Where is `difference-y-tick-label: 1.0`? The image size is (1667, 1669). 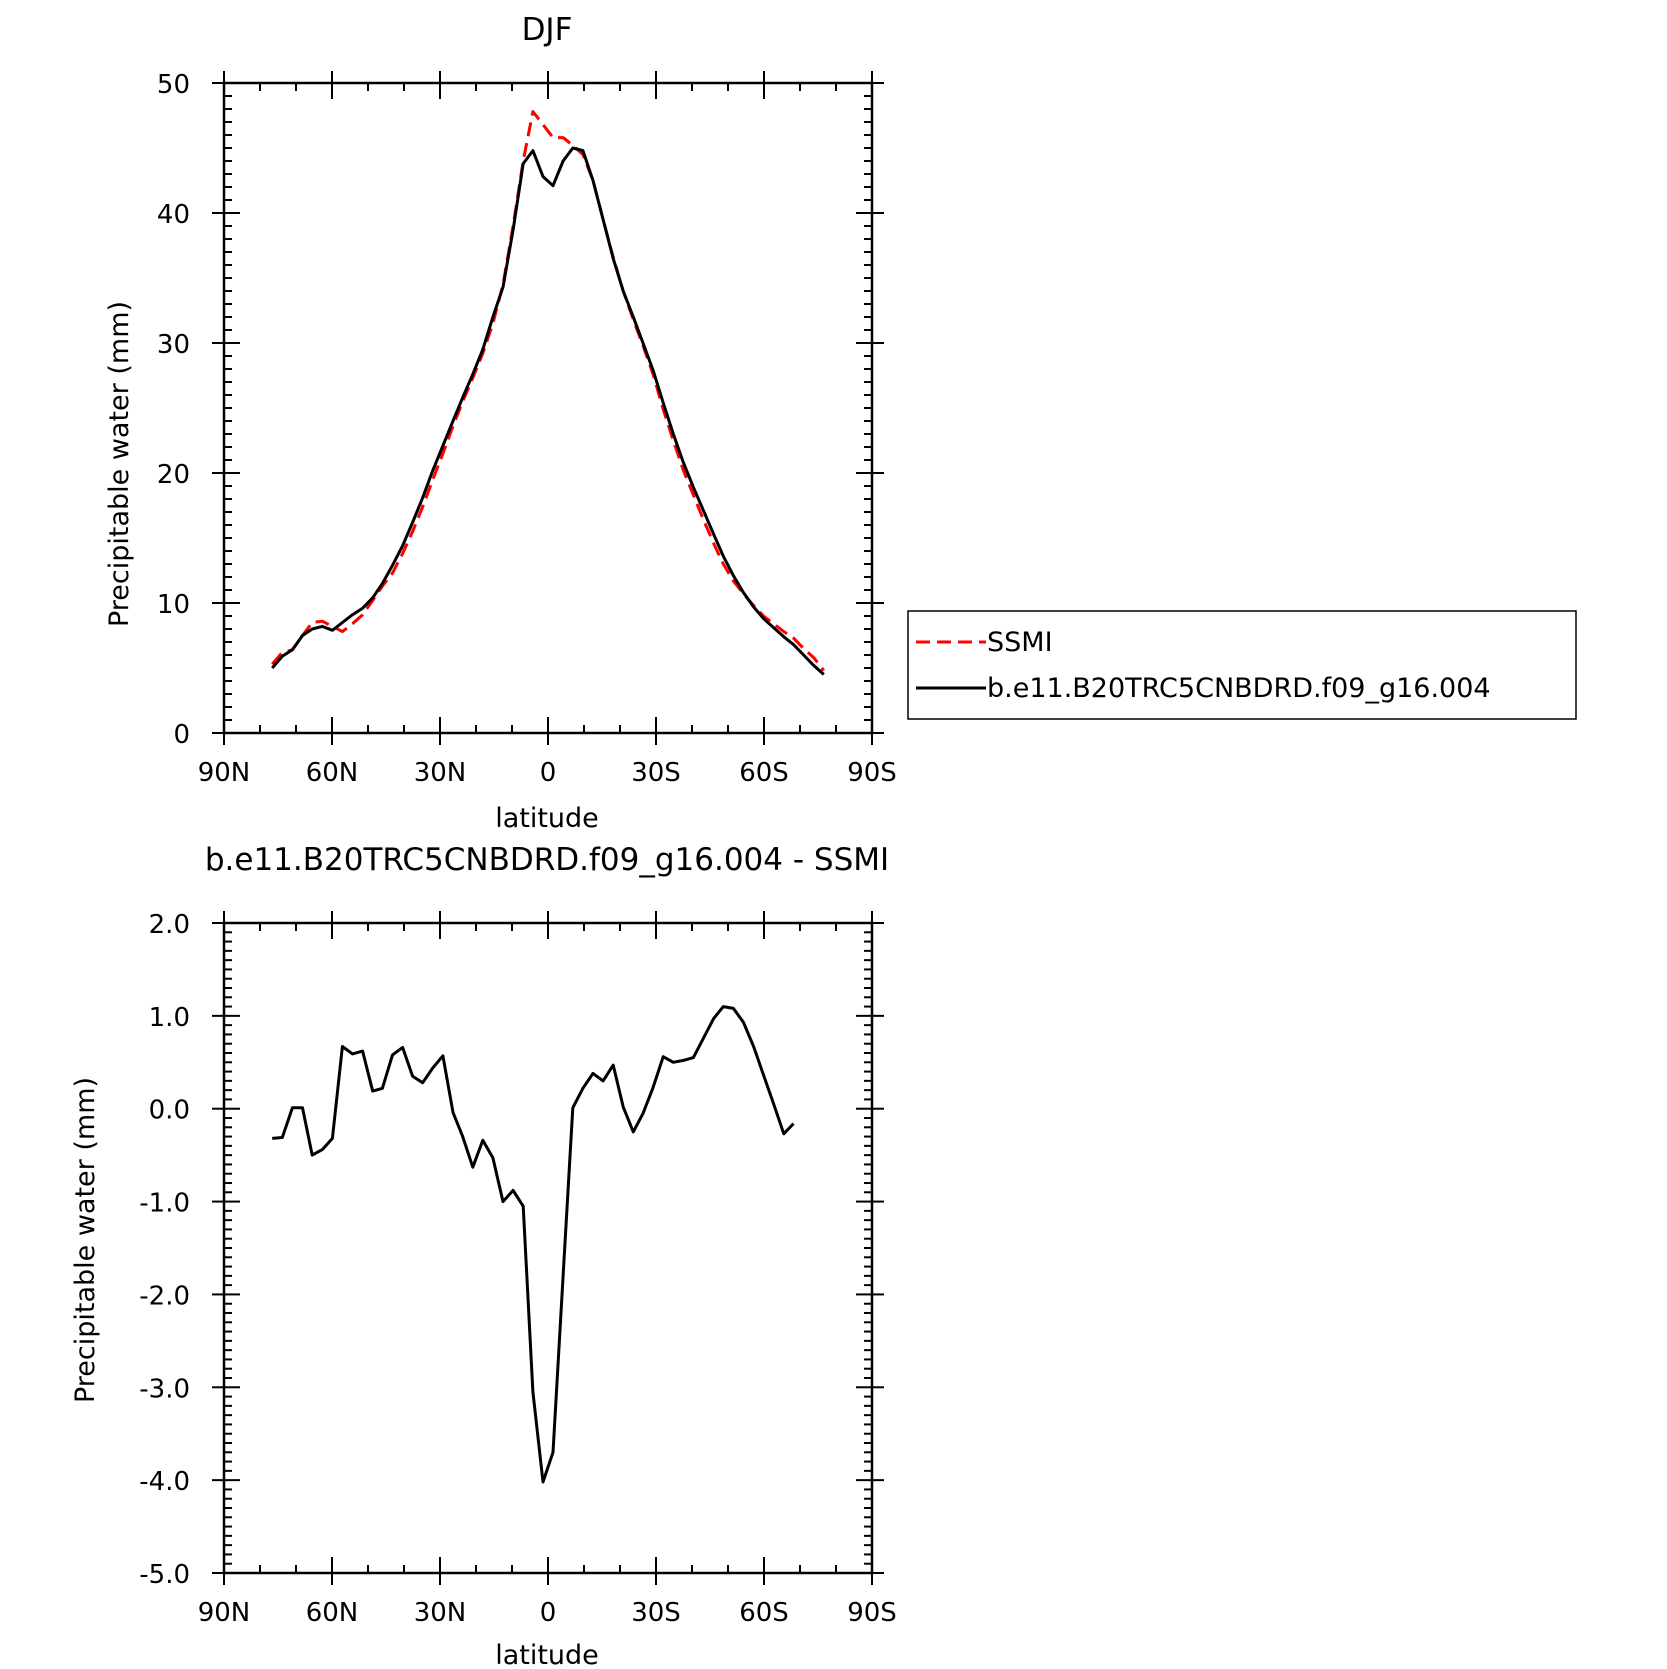
difference-y-tick-label: 1.0 is located at coordinates (169, 1018).